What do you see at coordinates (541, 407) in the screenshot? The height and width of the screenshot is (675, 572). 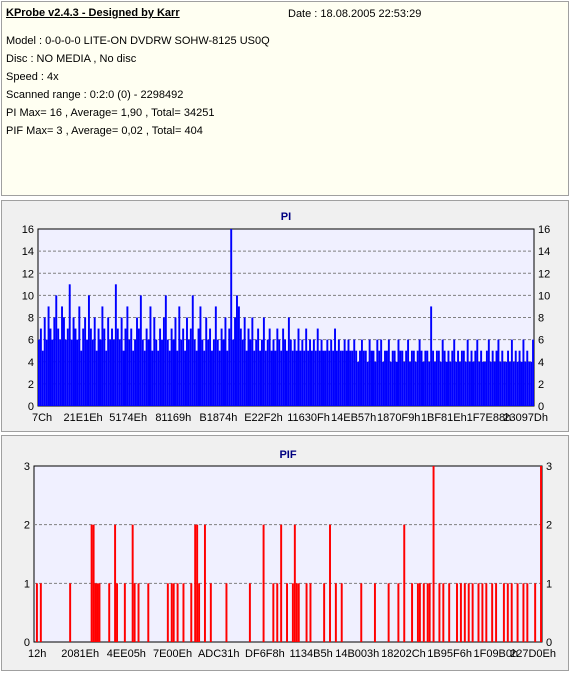 I see `y-tick-label-right: 0` at bounding box center [541, 407].